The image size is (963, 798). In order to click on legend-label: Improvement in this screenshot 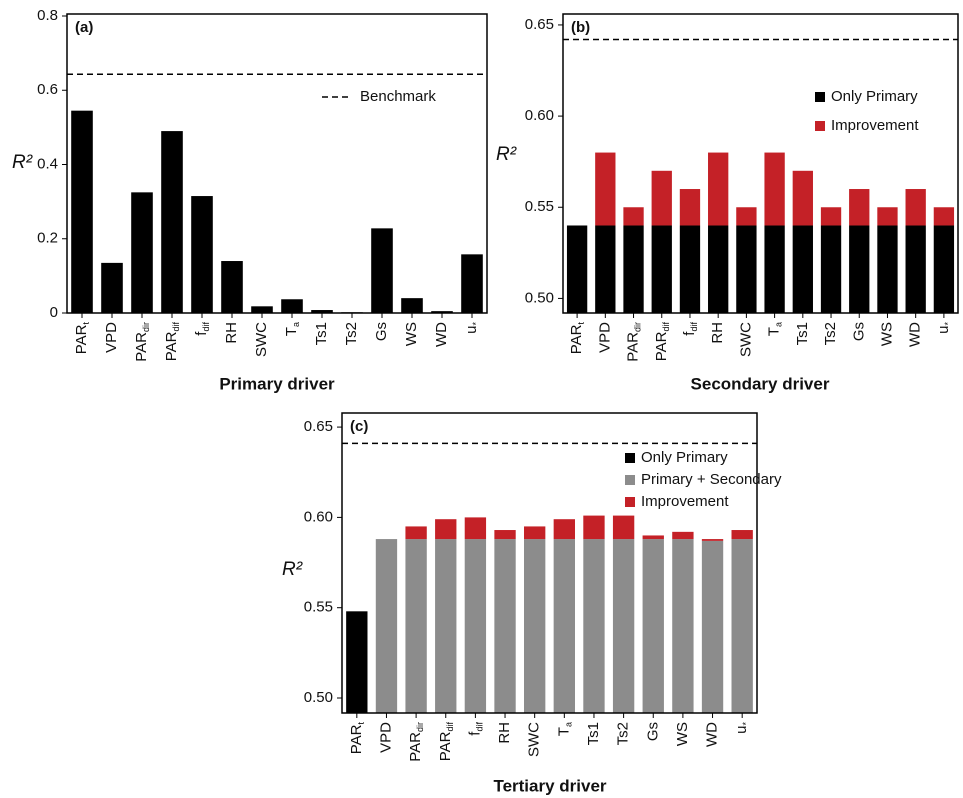, I will do `click(875, 125)`.